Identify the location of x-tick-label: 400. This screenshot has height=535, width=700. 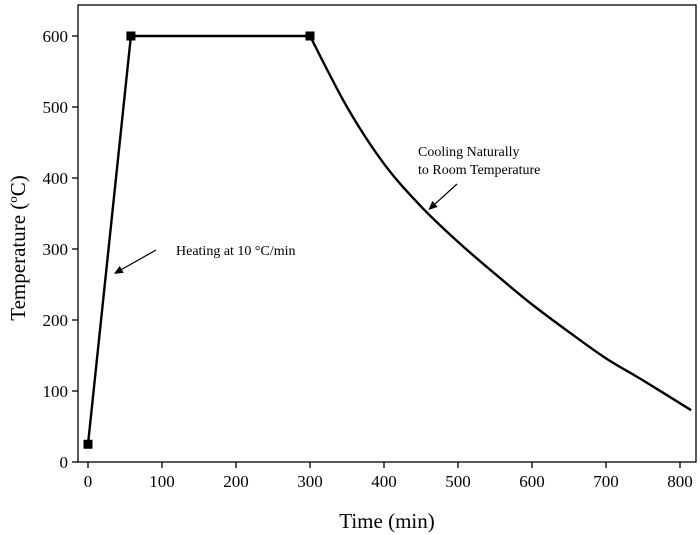
(384, 481).